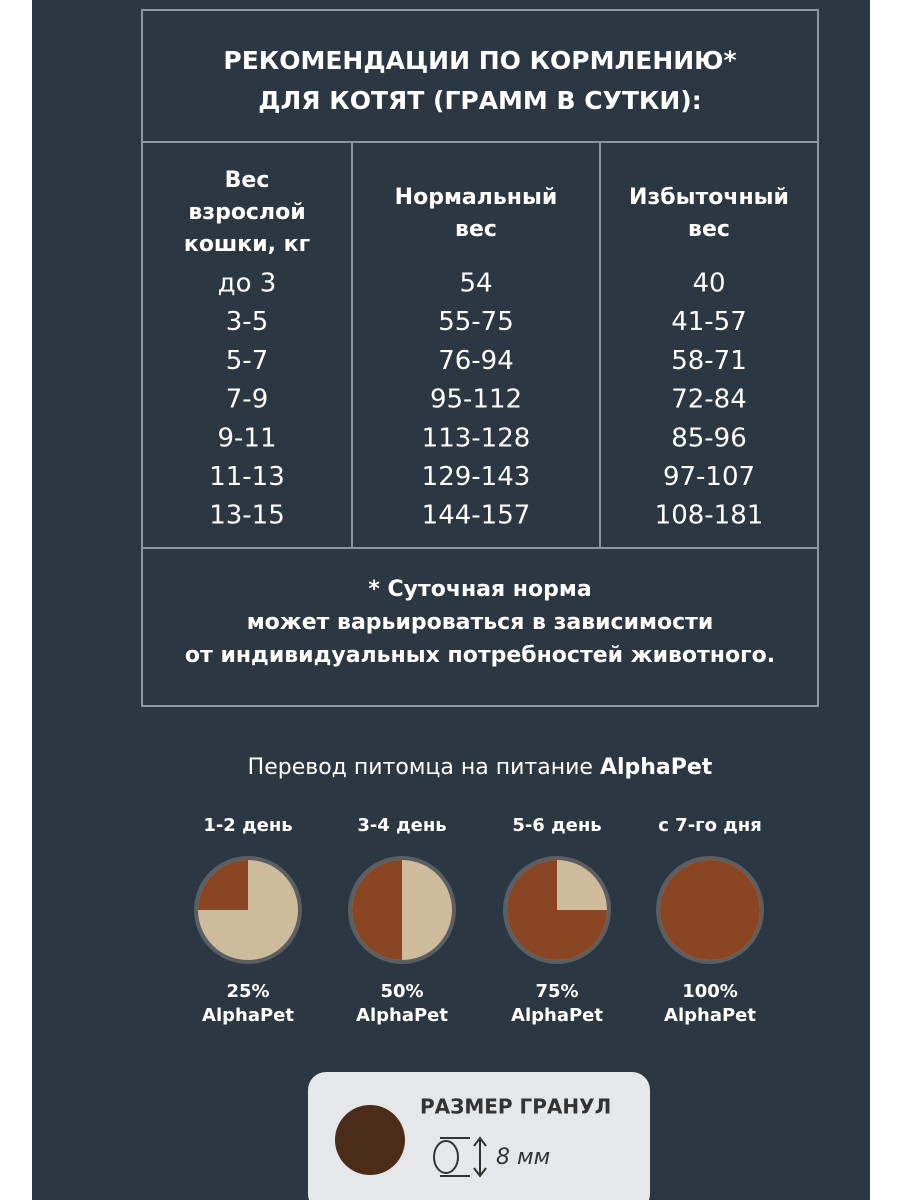  I want to click on table-cell: 9-11, so click(246, 438).